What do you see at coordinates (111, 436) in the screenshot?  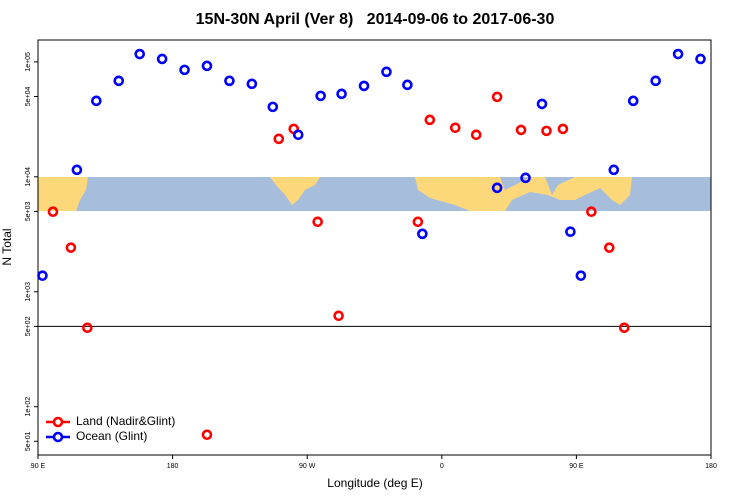 I see `legend-label: Ocean (Glint)` at bounding box center [111, 436].